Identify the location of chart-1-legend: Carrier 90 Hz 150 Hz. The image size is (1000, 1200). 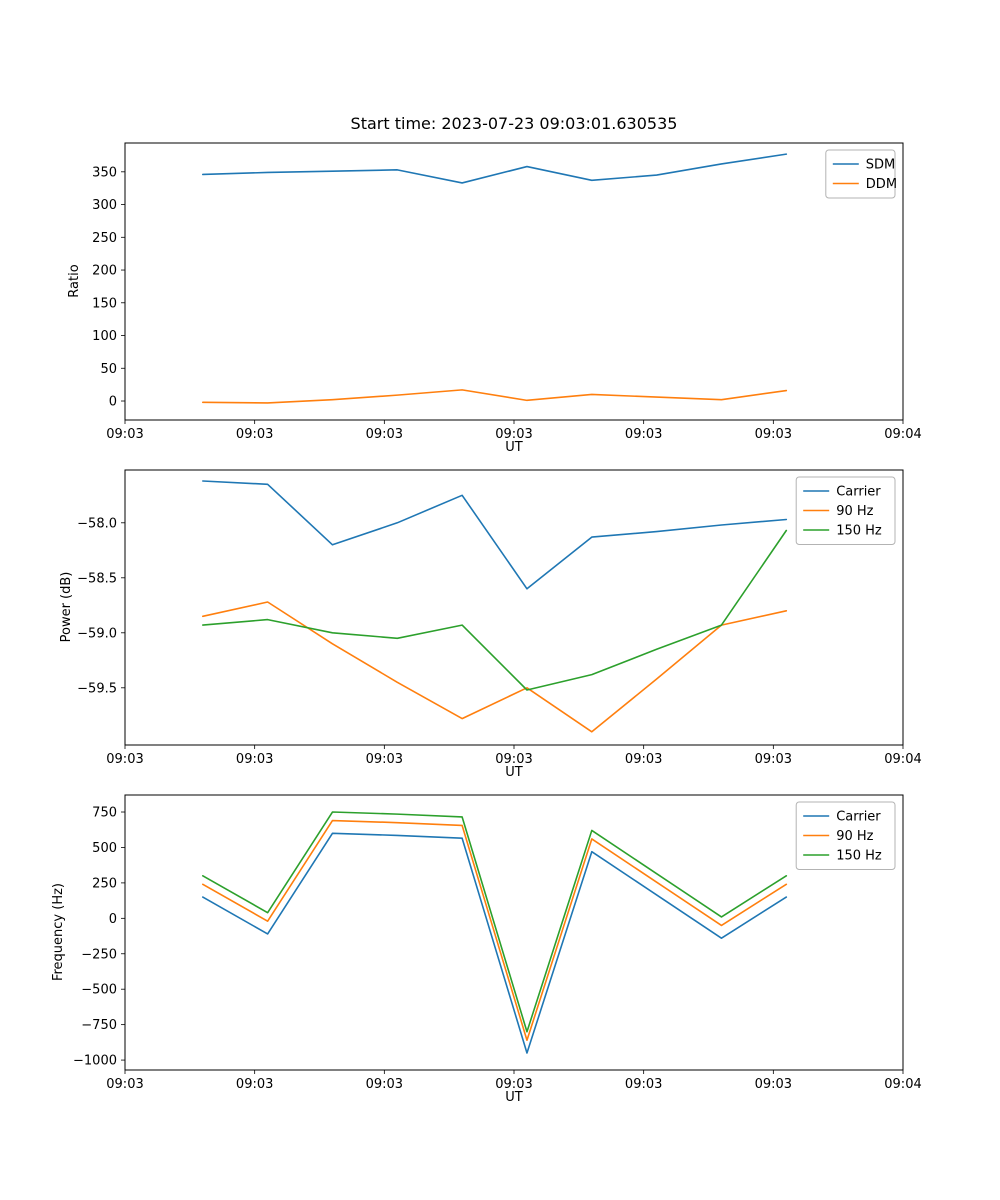
(845, 510).